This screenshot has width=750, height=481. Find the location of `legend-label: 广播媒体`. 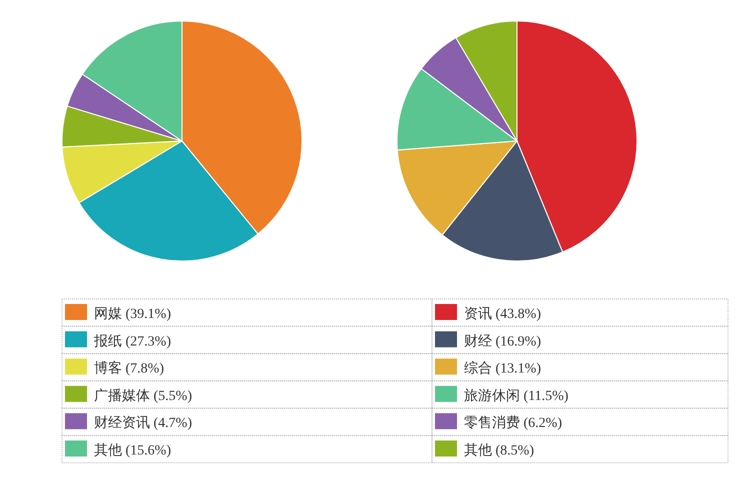

legend-label: 广播媒体 is located at coordinates (122, 396).